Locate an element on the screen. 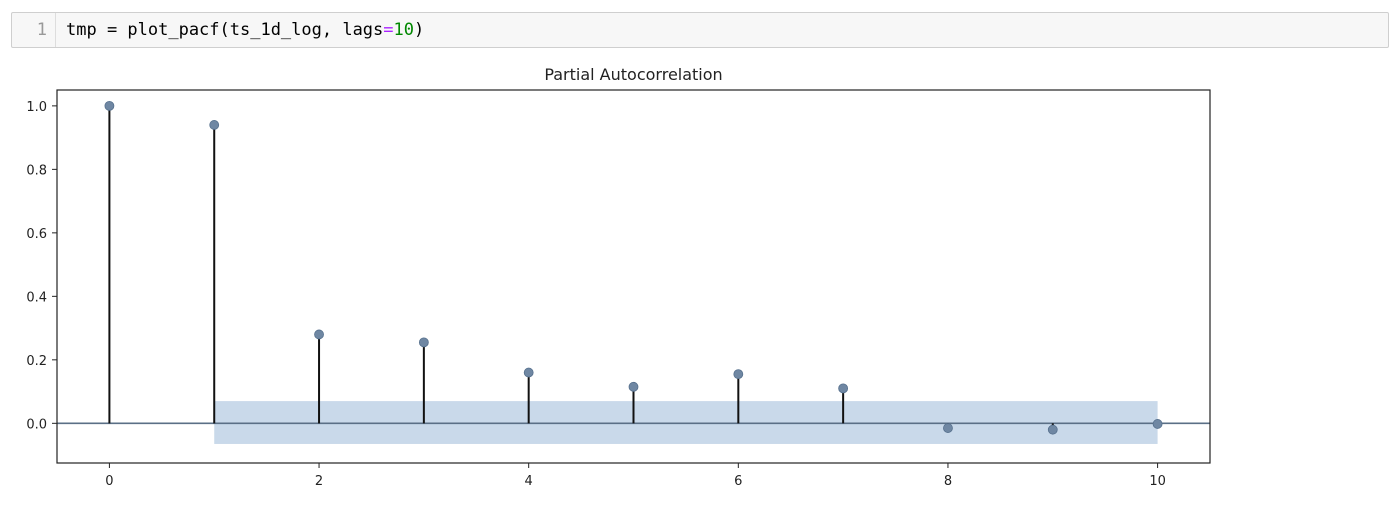 This screenshot has width=1400, height=509. y-tick-label: 0.6 is located at coordinates (36, 234).